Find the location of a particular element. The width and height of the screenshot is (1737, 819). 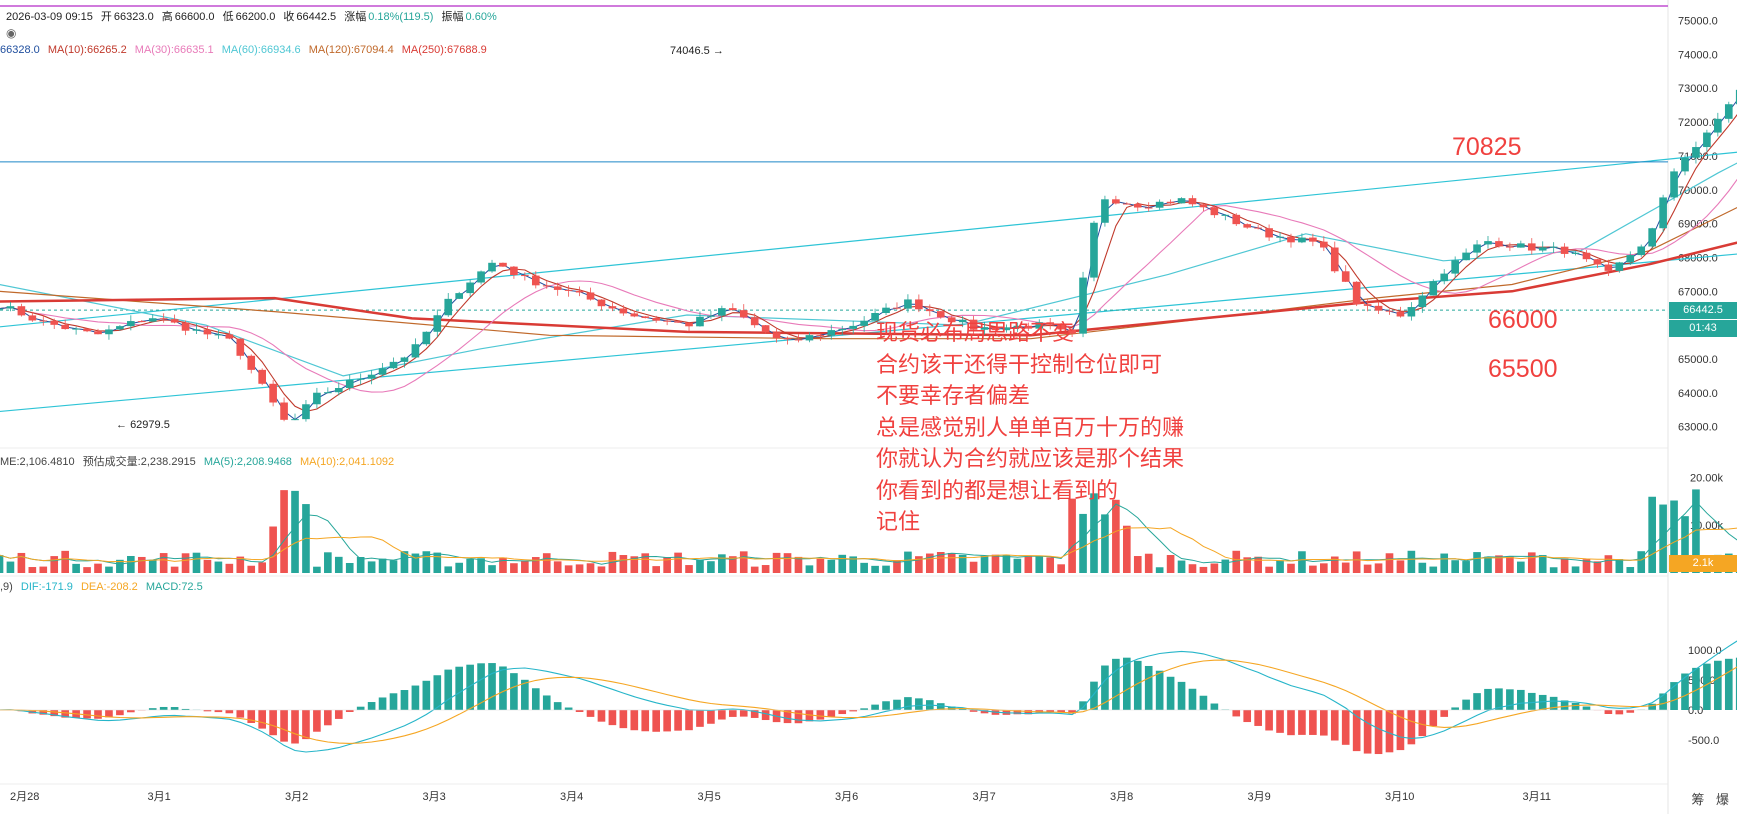

macd-legend-3: MACD:72.5 is located at coordinates (174, 587).